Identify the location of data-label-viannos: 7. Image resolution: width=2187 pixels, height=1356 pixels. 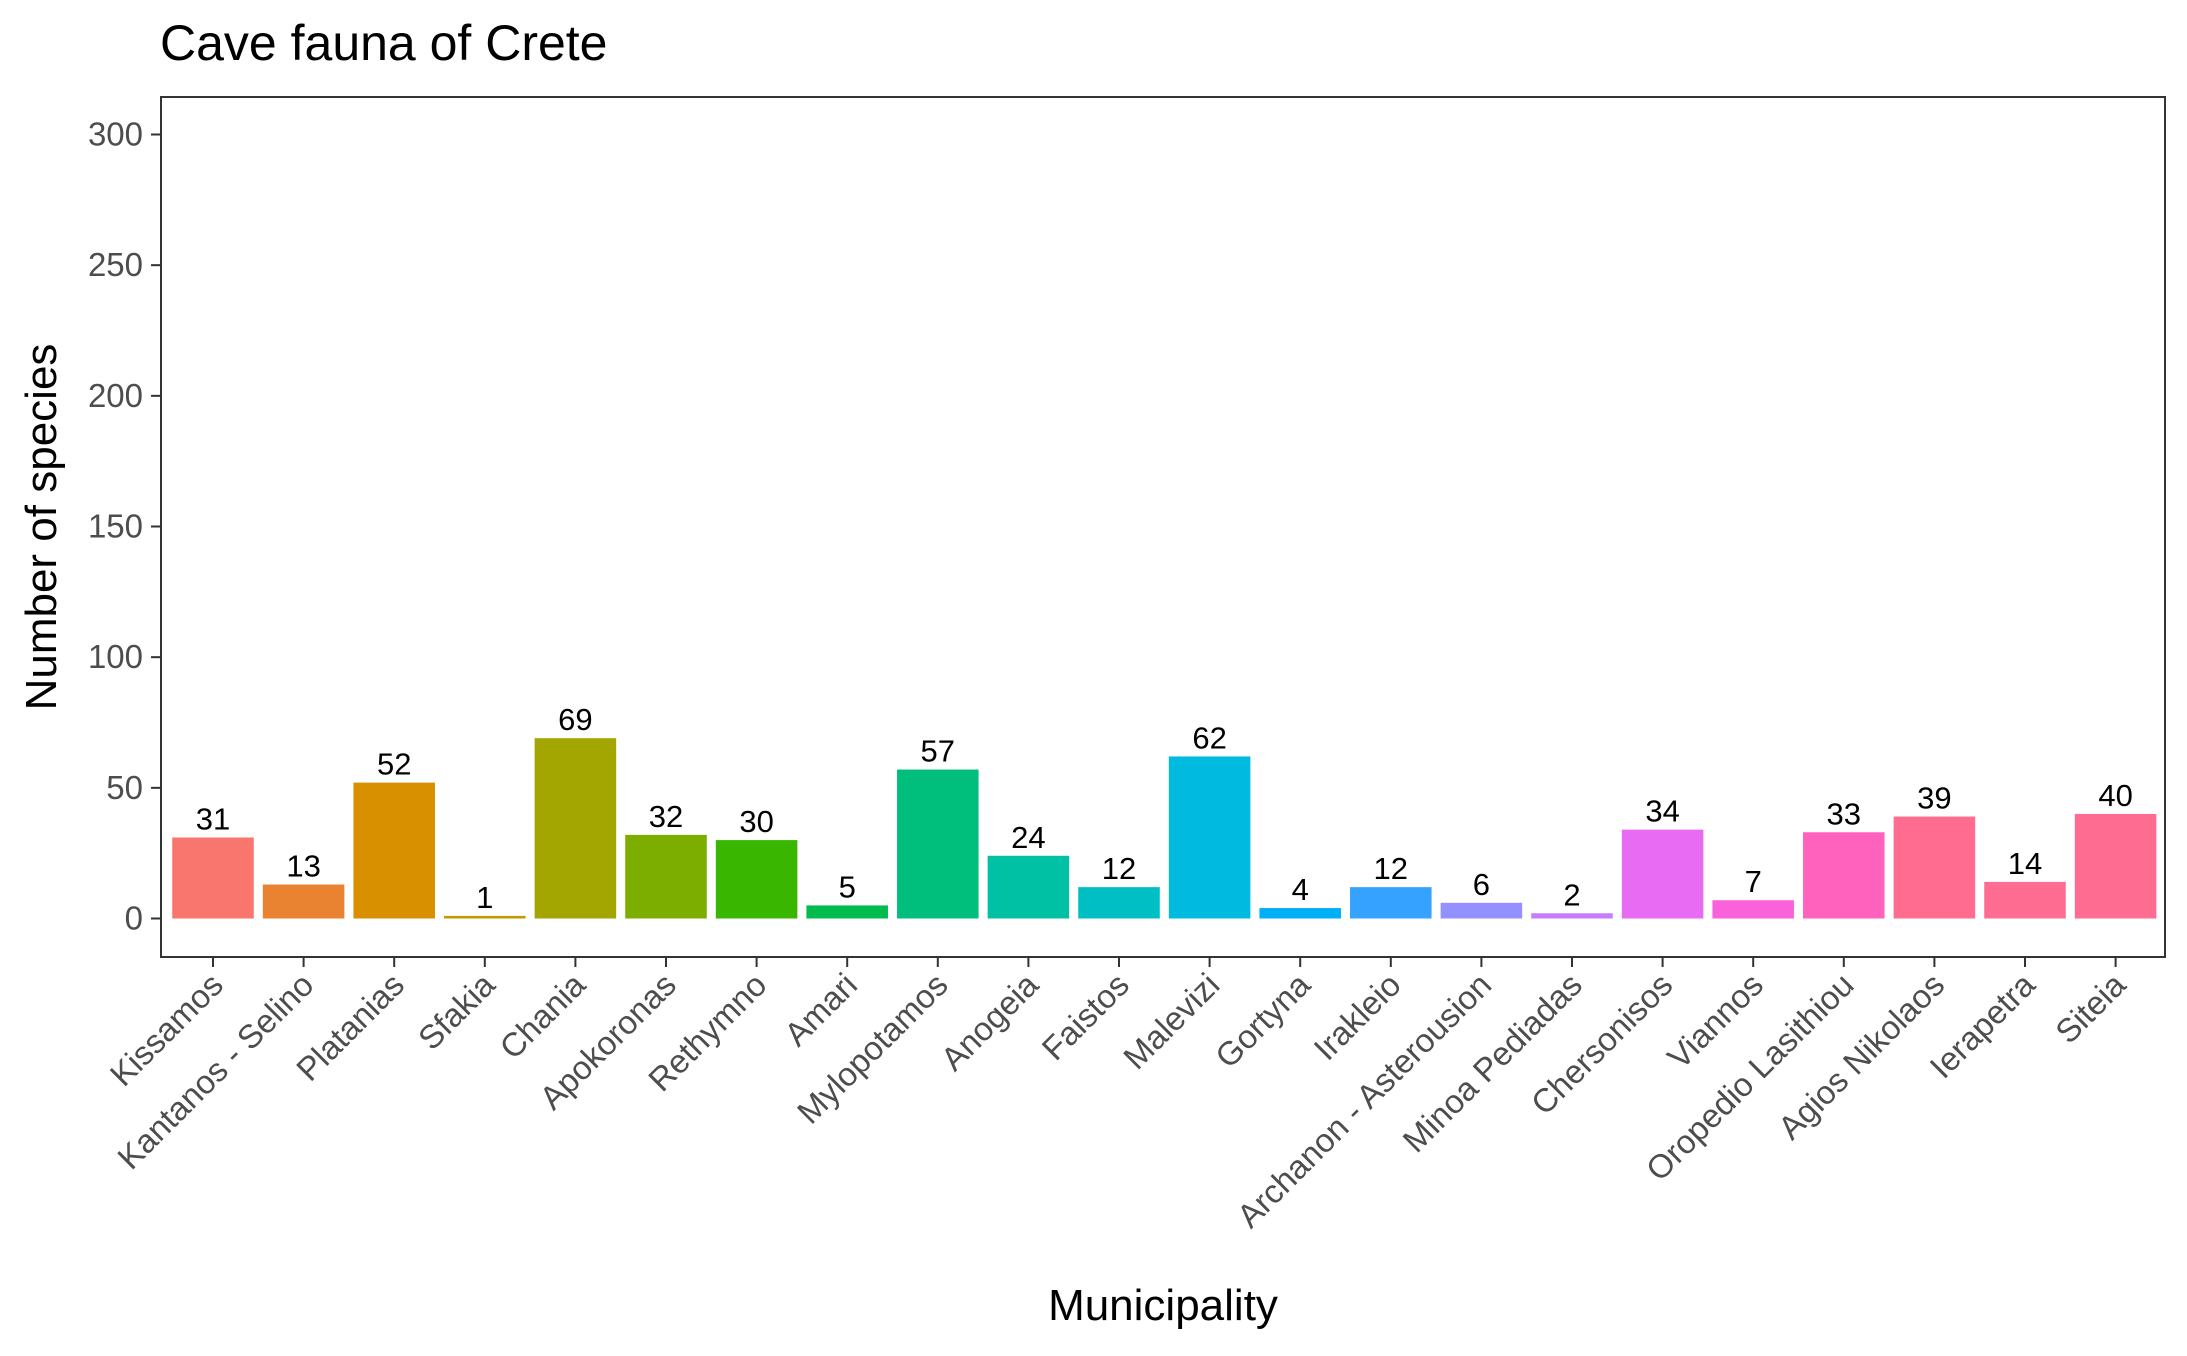
(1753, 881).